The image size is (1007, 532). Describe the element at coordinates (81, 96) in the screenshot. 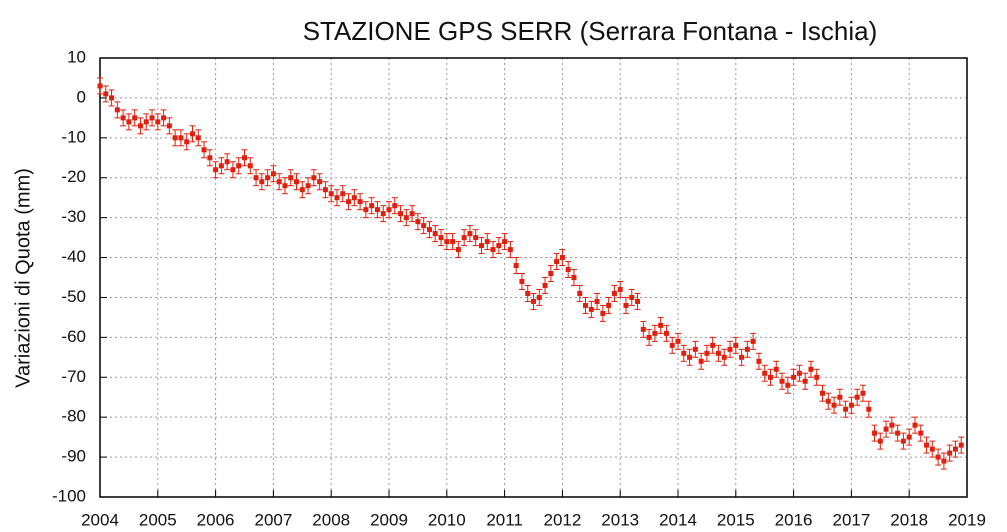

I see `y-tick-label: 0` at that location.